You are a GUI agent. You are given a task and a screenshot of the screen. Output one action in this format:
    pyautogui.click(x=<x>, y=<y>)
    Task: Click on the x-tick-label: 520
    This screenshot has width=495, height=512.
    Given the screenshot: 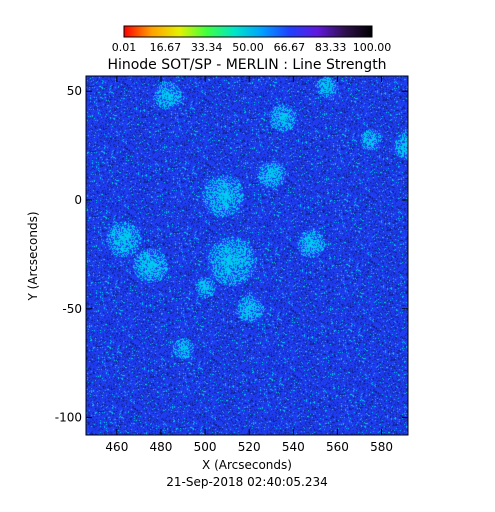 What is the action you would take?
    pyautogui.click(x=249, y=447)
    